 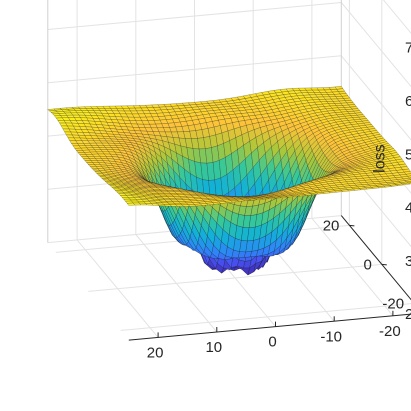 I want to click on y-axis-line, so click(x=375, y=258).